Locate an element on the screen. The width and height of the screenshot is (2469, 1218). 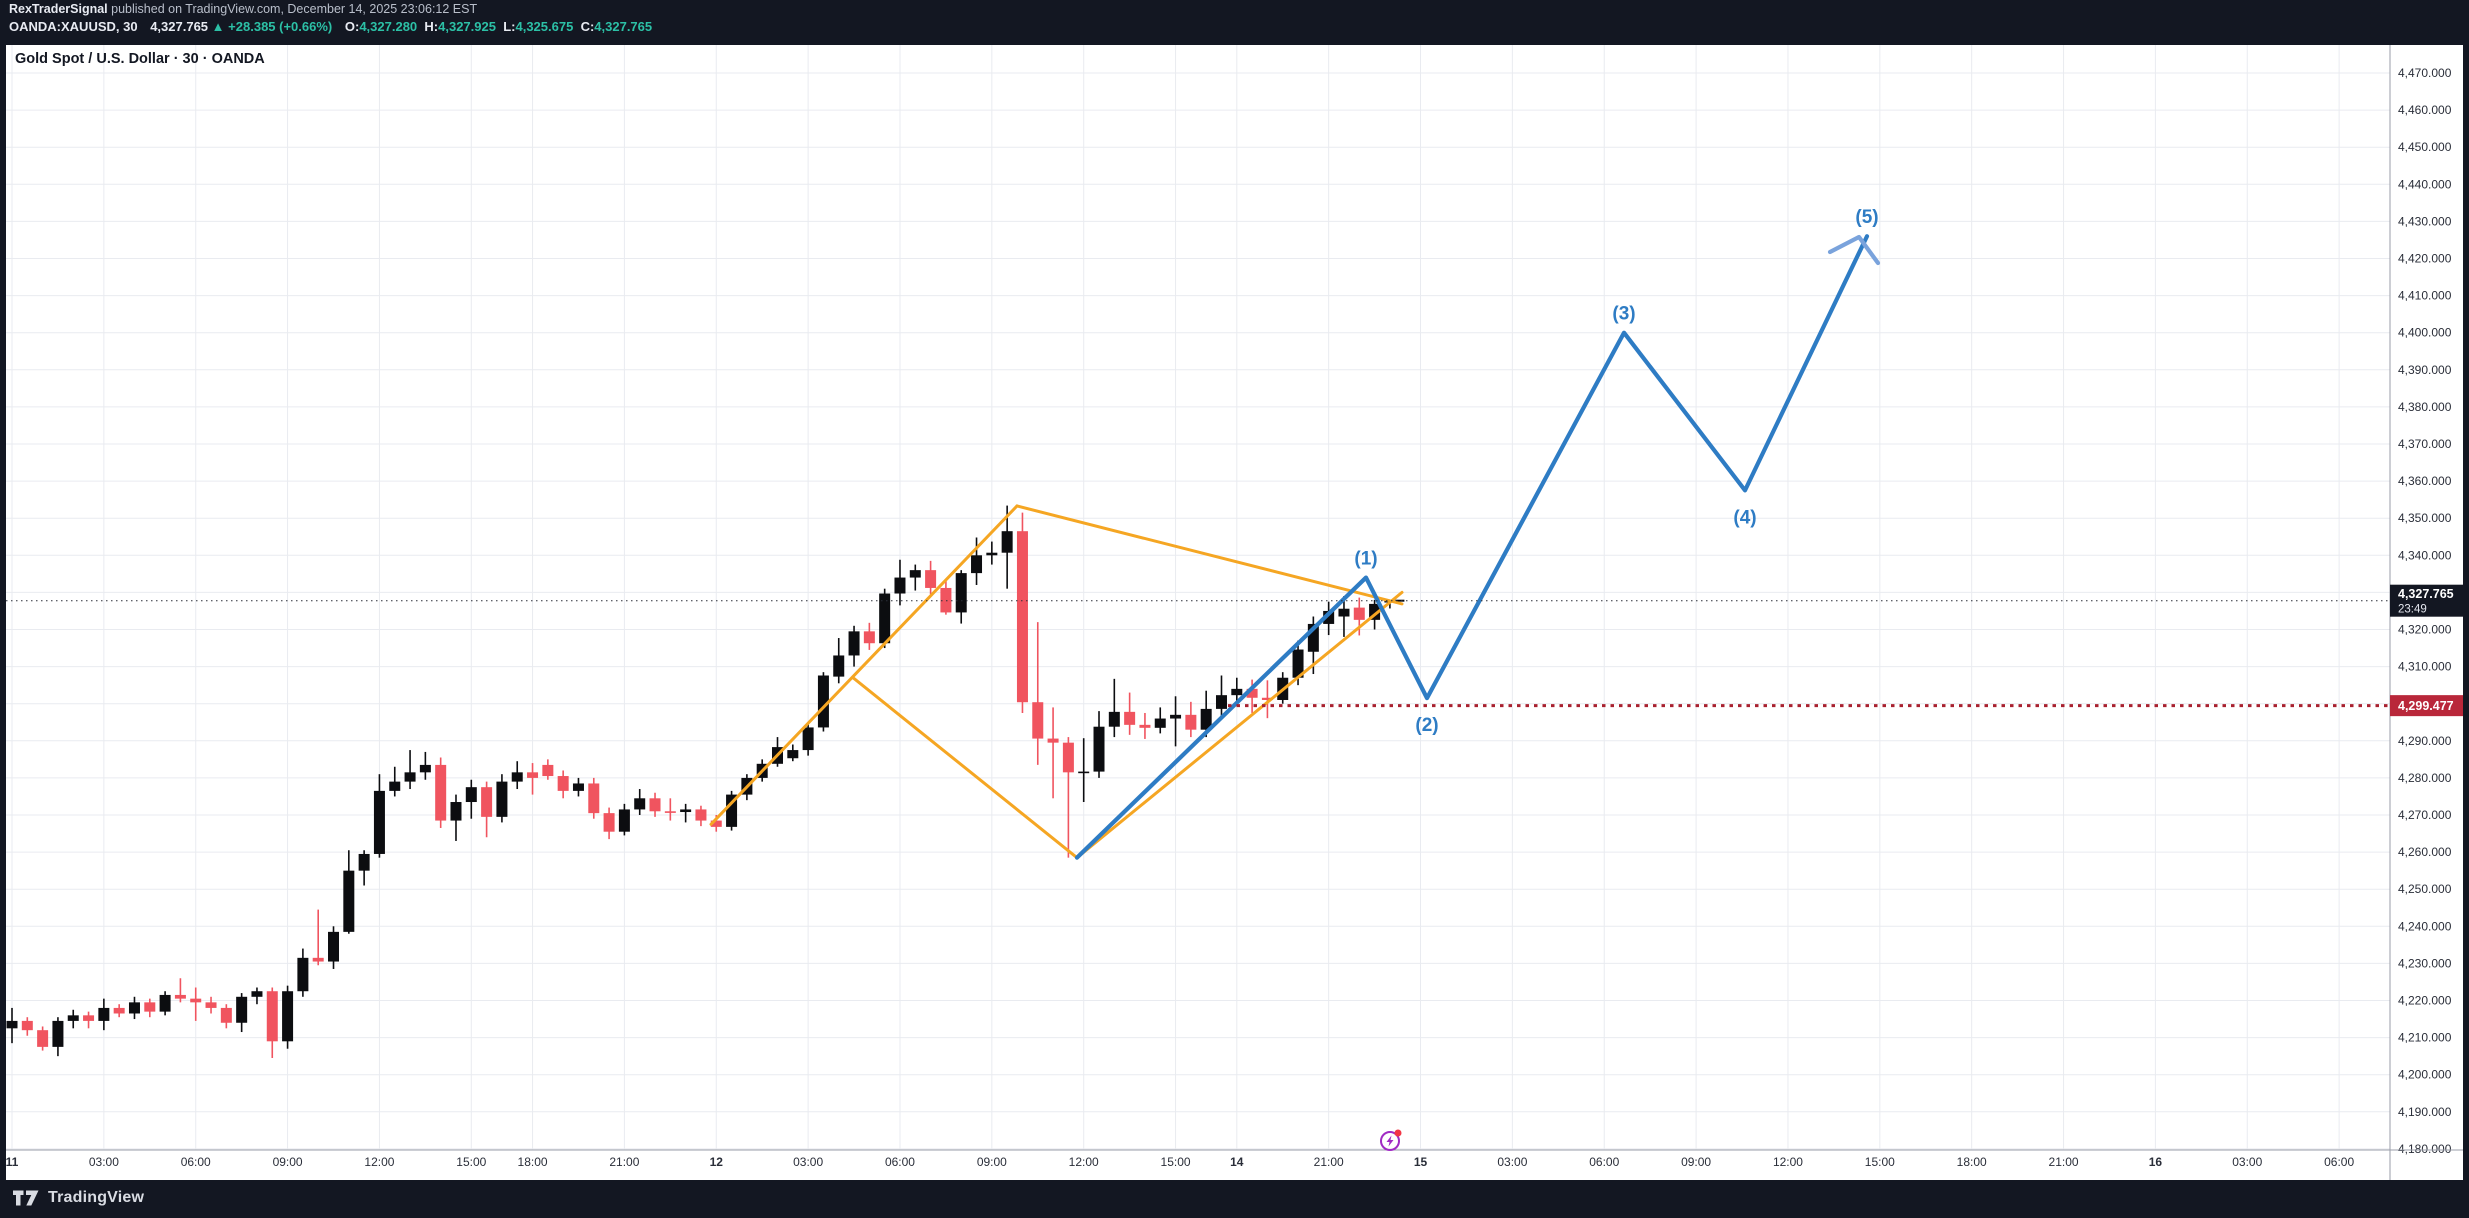
price-axis-label: 4,270.000 is located at coordinates (2425, 815).